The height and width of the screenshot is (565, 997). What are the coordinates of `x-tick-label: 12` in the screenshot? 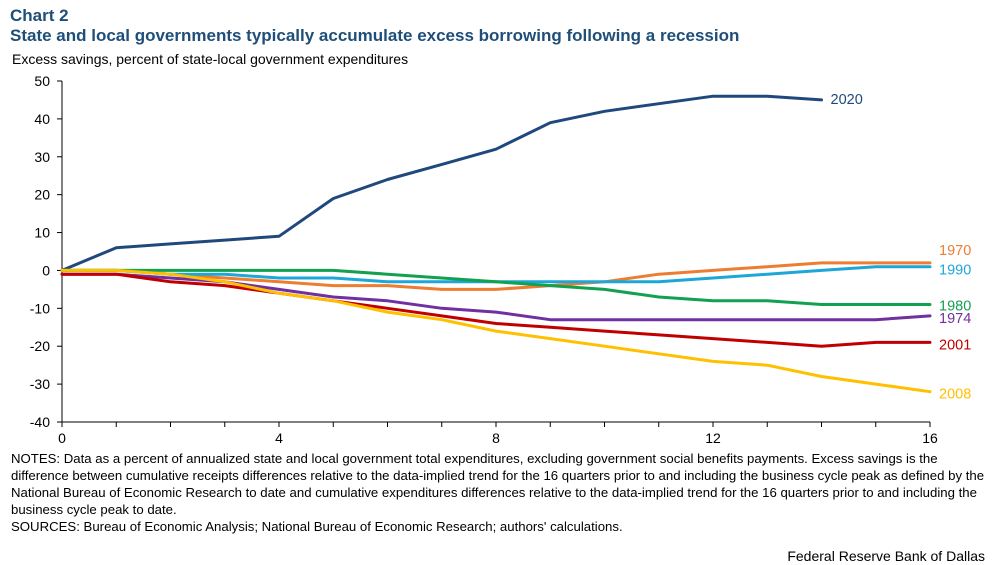 It's located at (713, 438).